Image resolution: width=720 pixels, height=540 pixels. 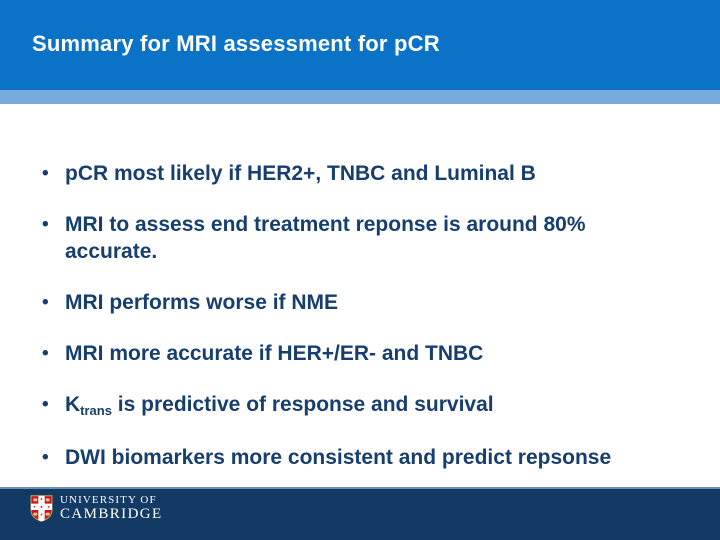 What do you see at coordinates (302, 404) in the screenshot?
I see `ktrans-rest: is predictive of response and survival` at bounding box center [302, 404].